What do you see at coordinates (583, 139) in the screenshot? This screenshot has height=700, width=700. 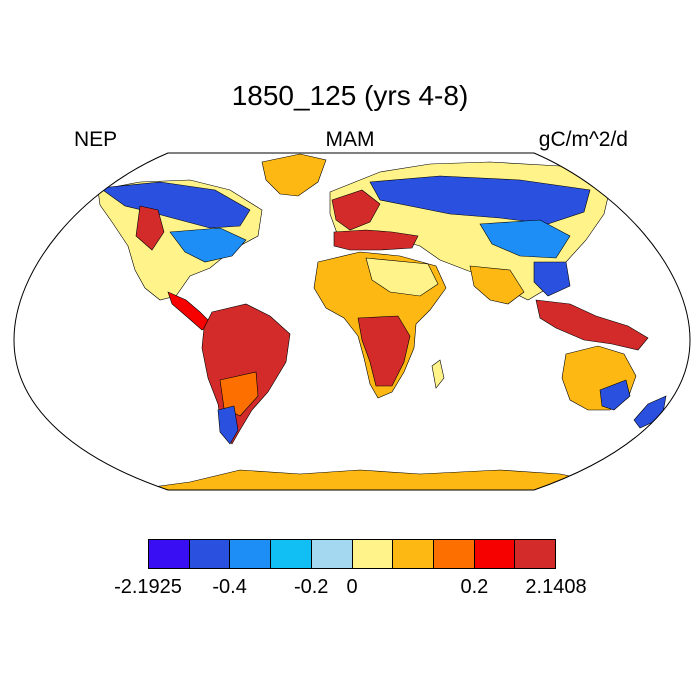 I see `units-label: gC/m^2/d` at bounding box center [583, 139].